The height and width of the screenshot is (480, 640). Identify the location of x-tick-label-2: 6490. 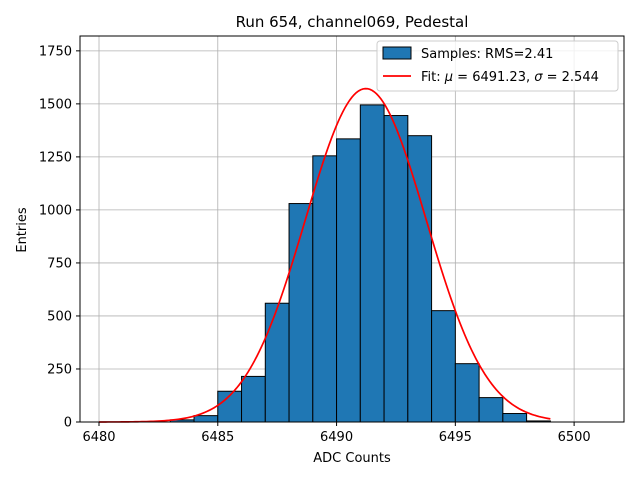
(336, 437).